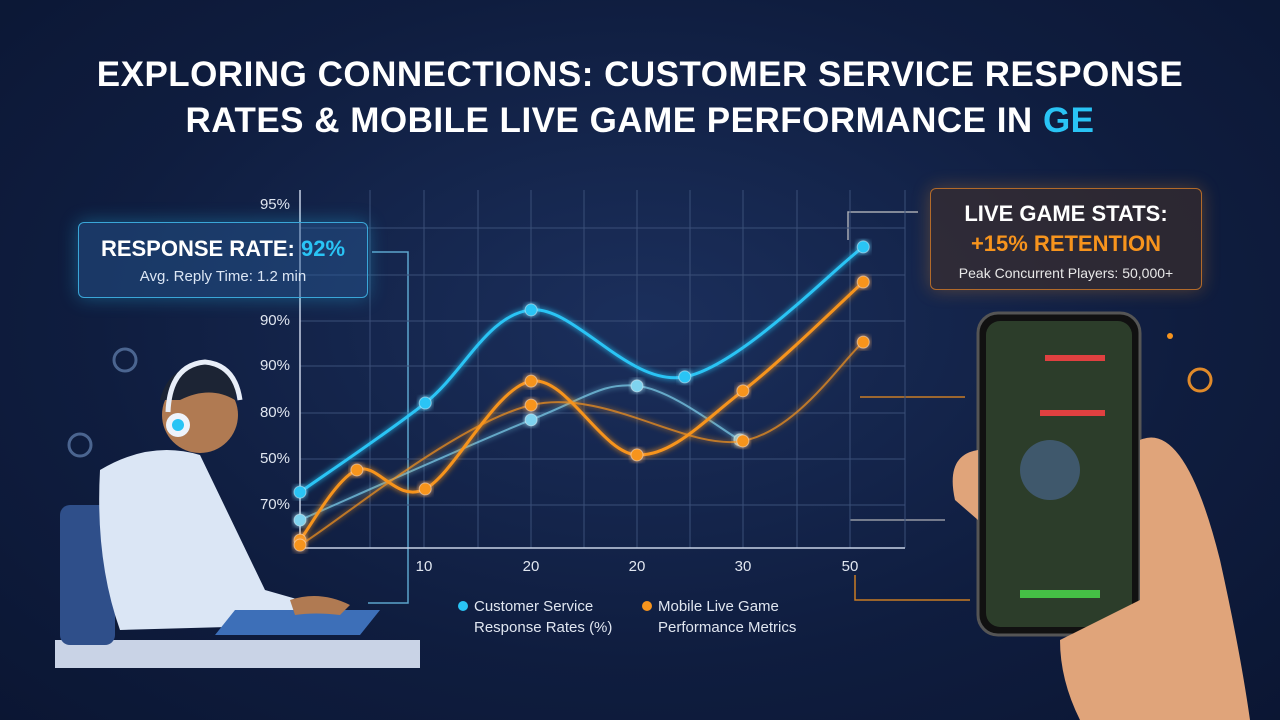 The height and width of the screenshot is (720, 1280). What do you see at coordinates (275, 458) in the screenshot?
I see `y-tick-label: 50%` at bounding box center [275, 458].